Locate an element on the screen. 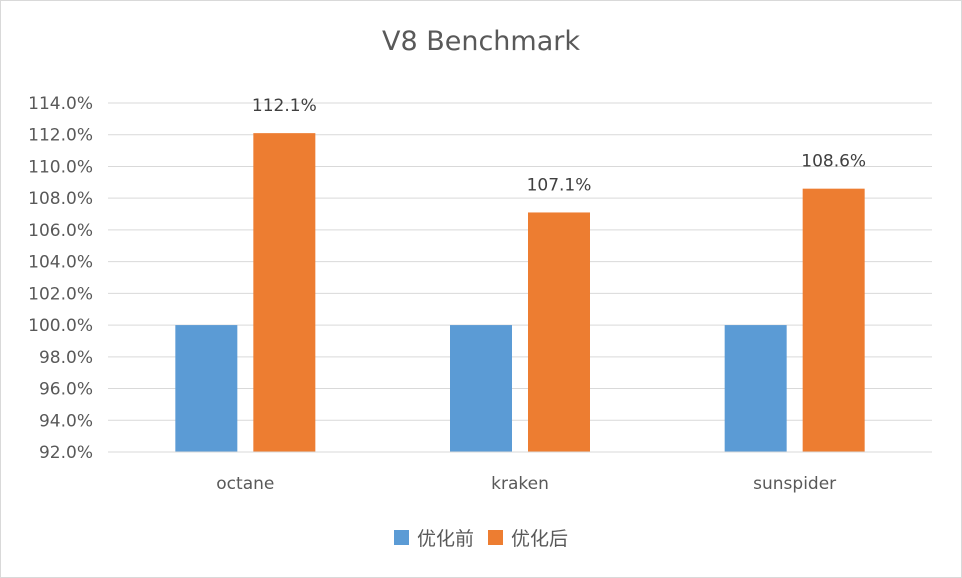  legend-label: 优化后 is located at coordinates (540, 539).